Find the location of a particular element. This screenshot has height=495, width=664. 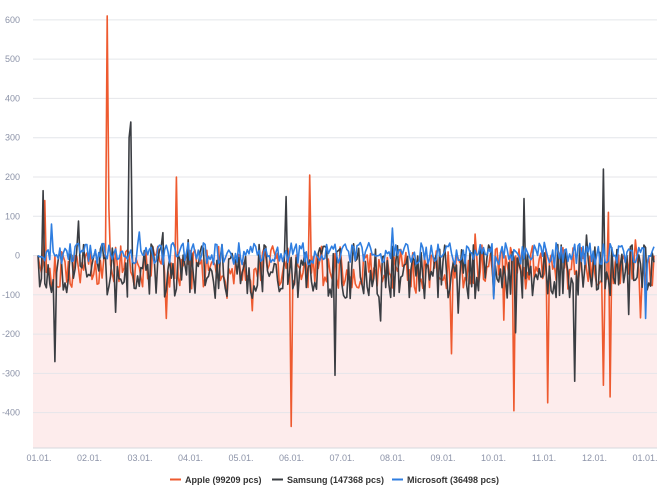

y-tick-label: 600 is located at coordinates (12, 20).